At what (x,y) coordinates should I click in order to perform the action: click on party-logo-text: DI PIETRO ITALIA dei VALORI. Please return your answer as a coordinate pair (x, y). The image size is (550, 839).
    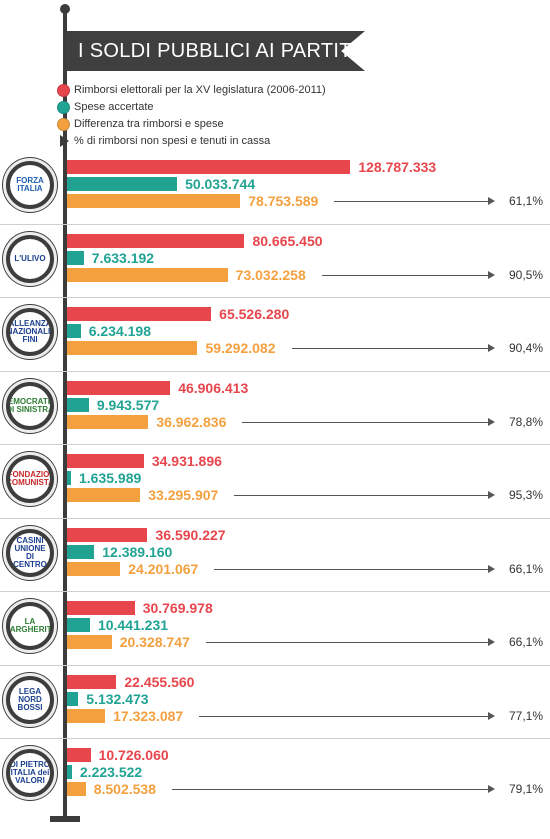
    Looking at the image, I should click on (30, 772).